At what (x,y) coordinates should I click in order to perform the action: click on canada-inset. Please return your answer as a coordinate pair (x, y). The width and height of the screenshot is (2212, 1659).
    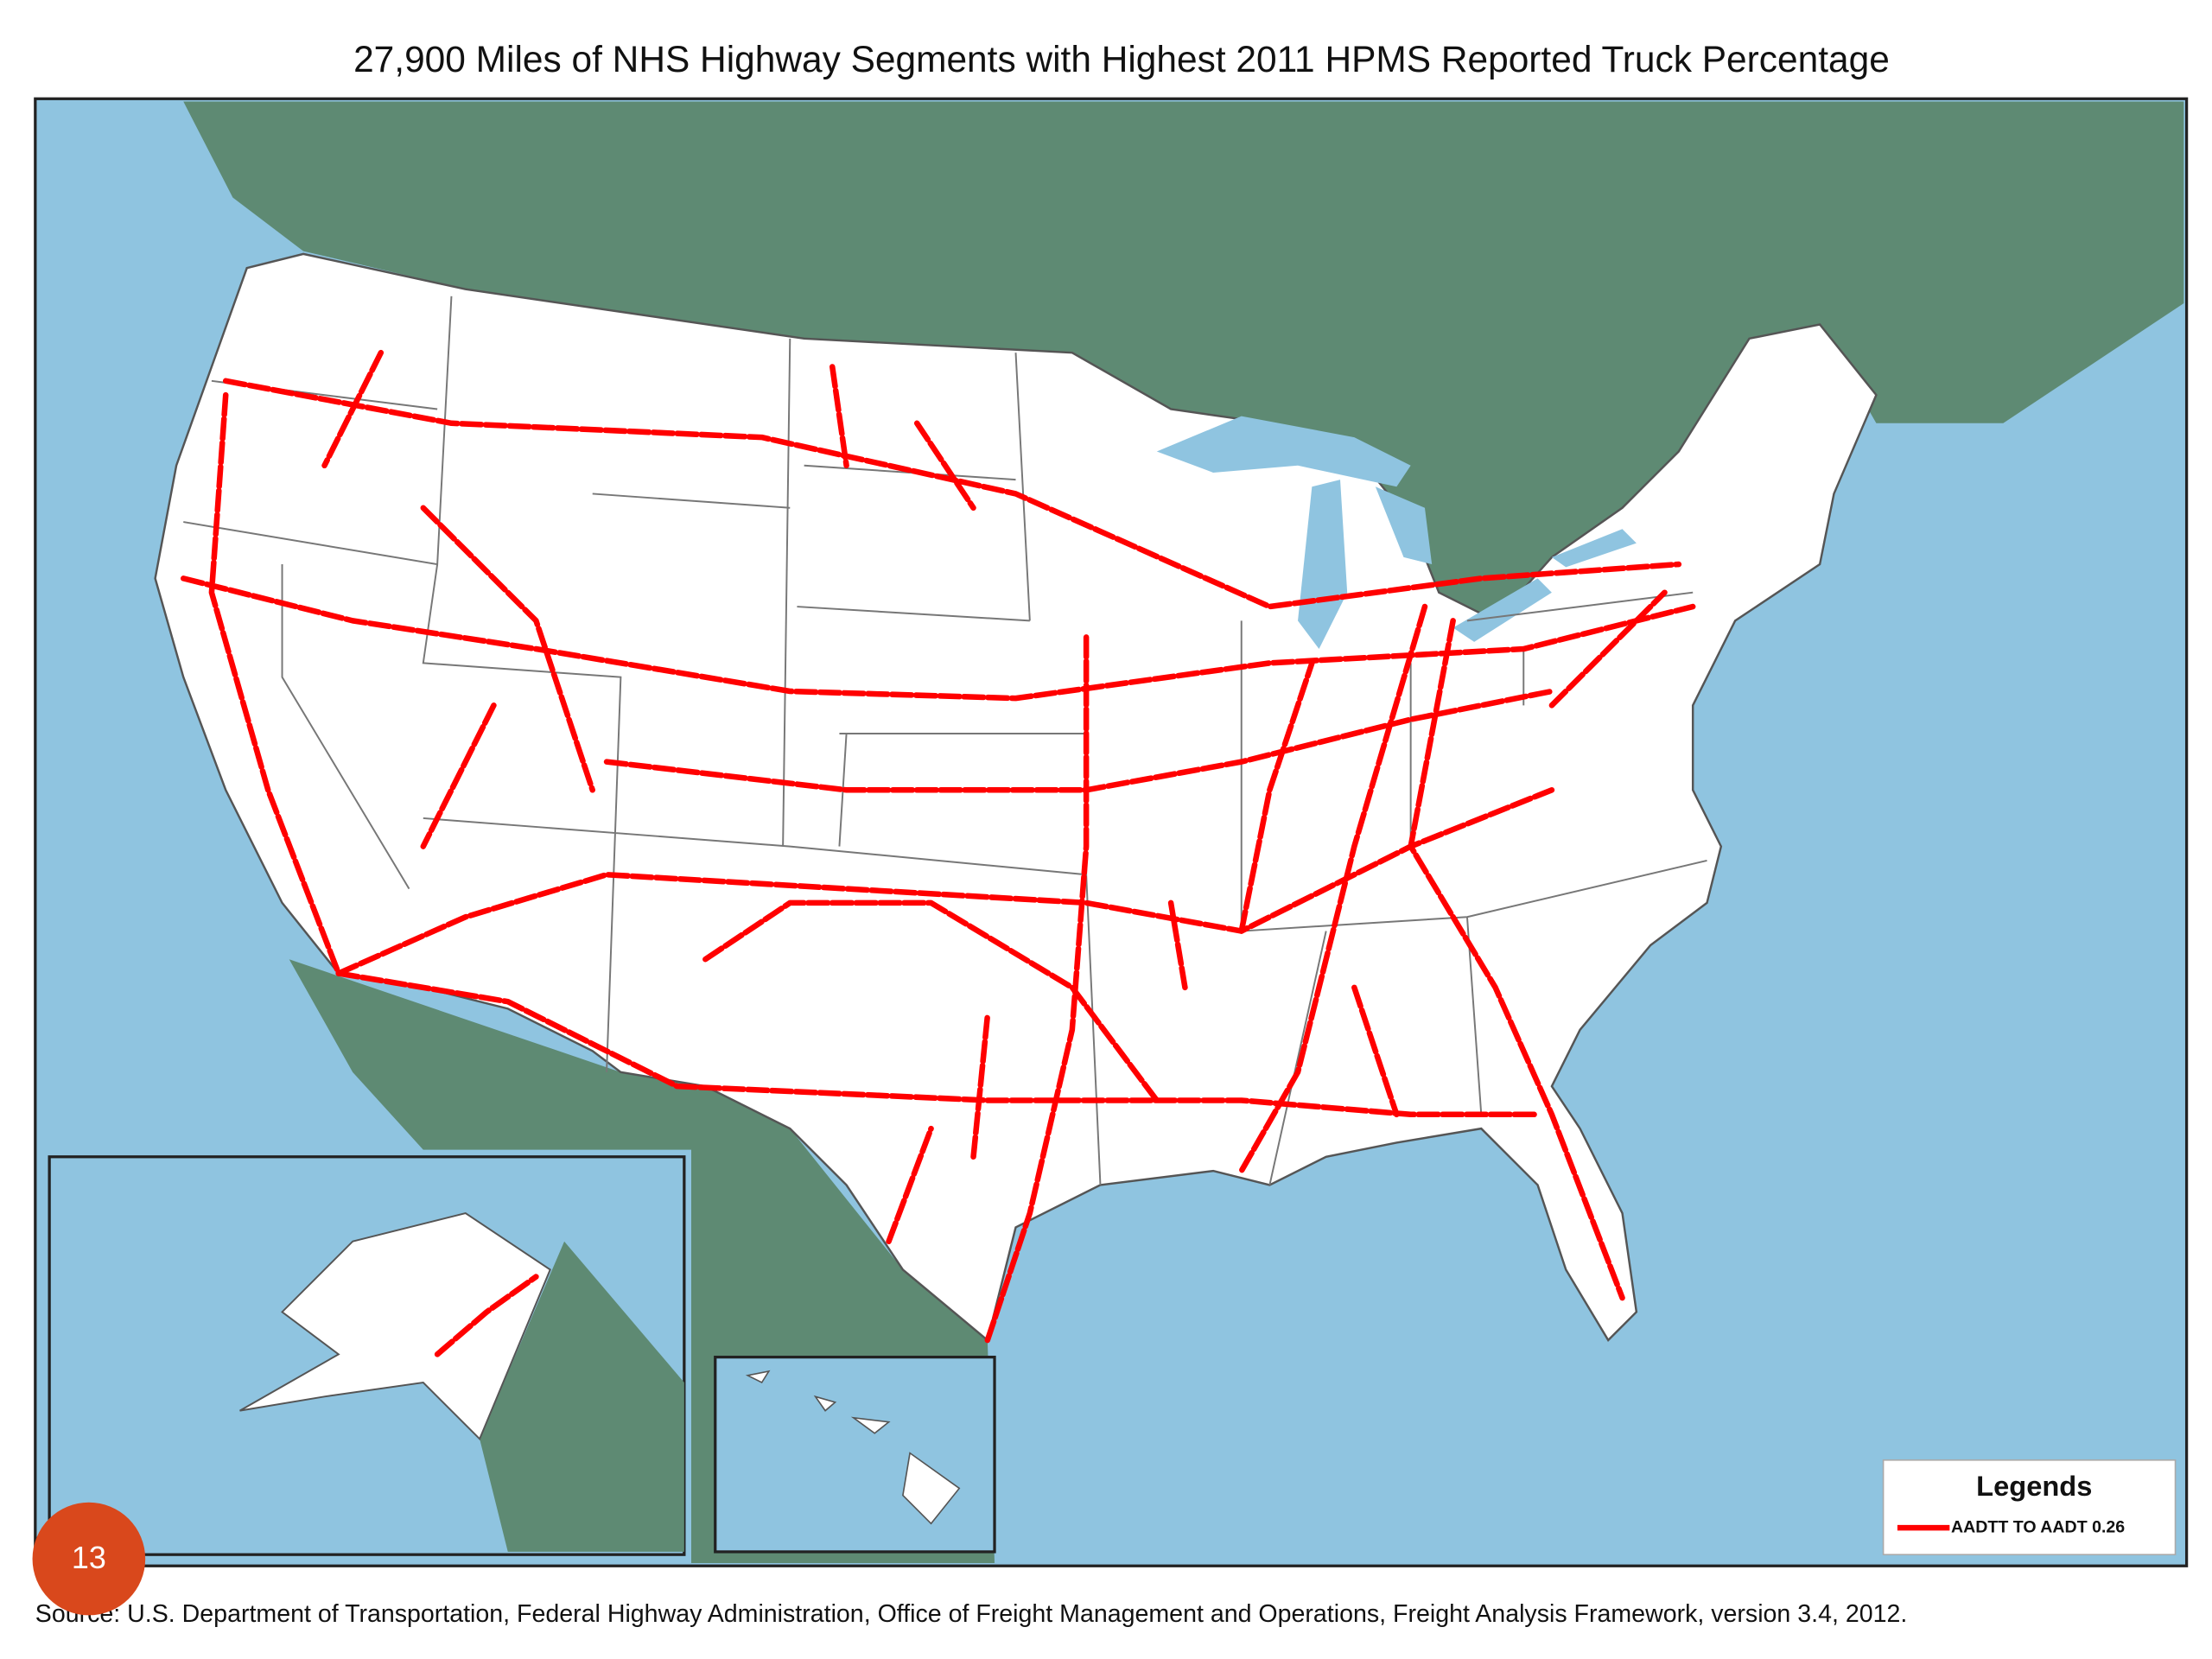
    Looking at the image, I should click on (582, 1396).